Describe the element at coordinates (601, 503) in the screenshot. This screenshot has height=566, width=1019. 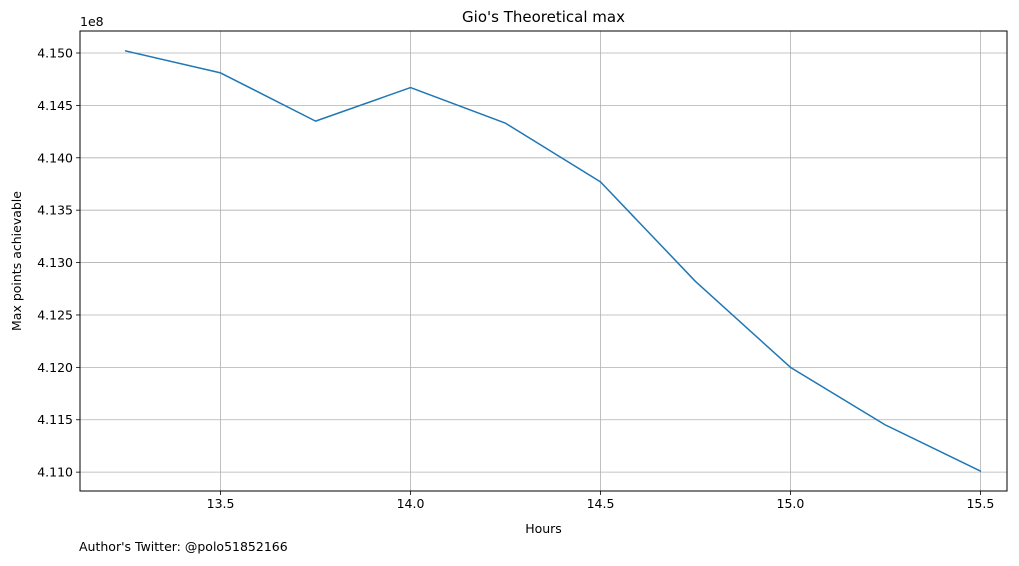
I see `x-tick-label: 14.5` at that location.